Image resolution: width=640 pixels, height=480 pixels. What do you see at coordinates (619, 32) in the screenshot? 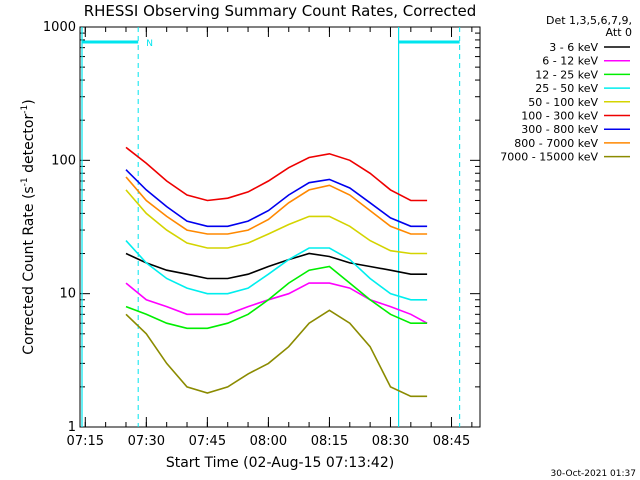
I see `legend-header: Att 0` at bounding box center [619, 32].